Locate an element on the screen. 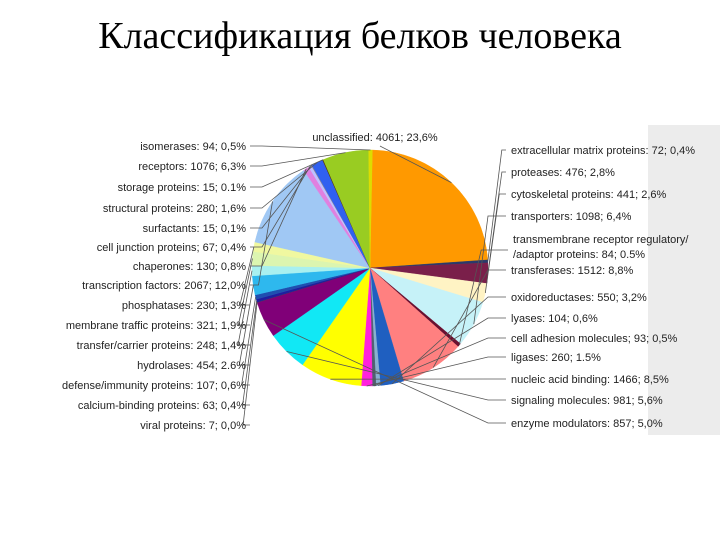 Image resolution: width=720 pixels, height=540 pixels. pie-label-12: signaling molecules: 981; 5,6% is located at coordinates (587, 401).